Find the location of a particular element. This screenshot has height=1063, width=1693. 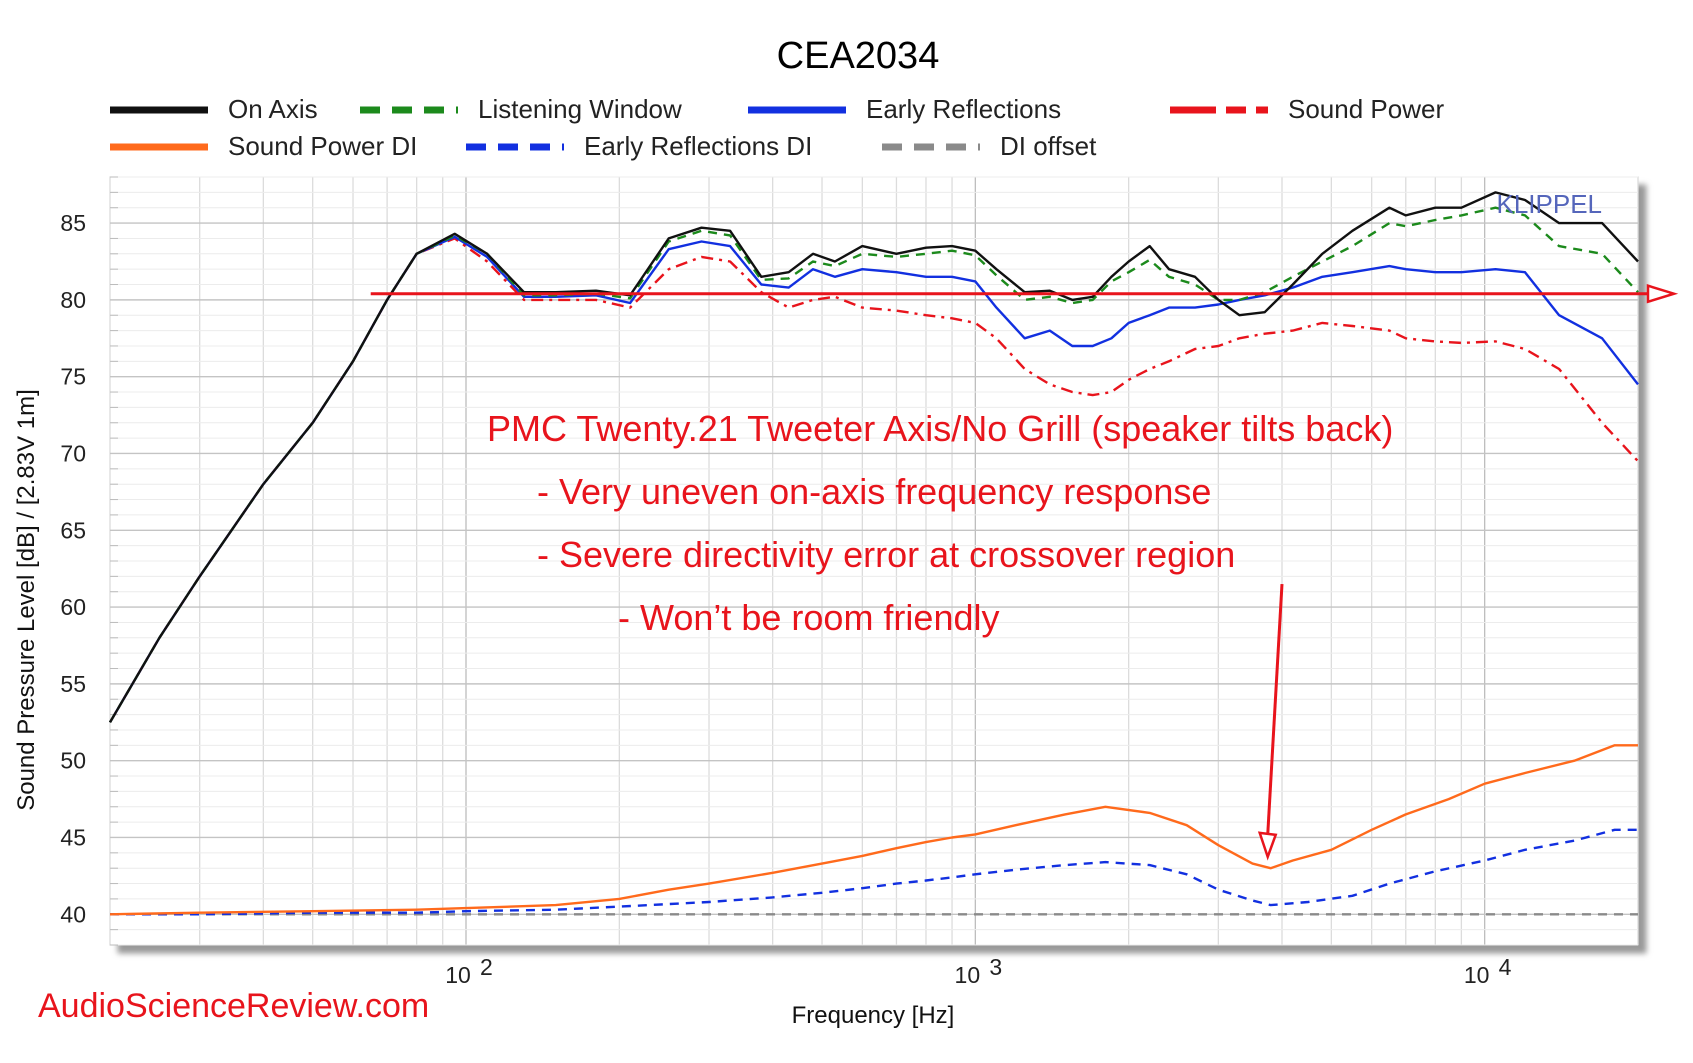

legend-label: Listening Window is located at coordinates (580, 109).